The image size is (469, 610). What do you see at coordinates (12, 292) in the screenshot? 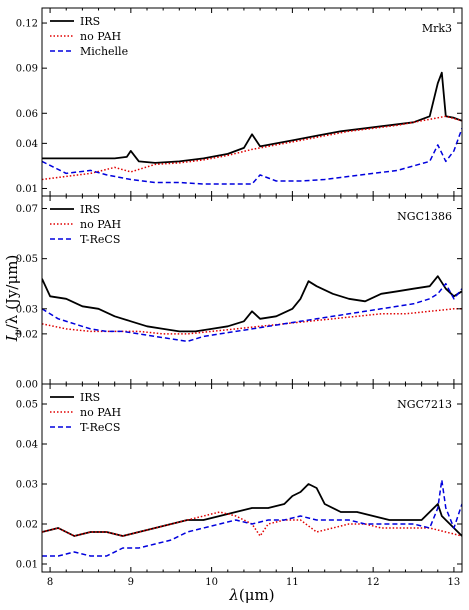
I see `y-axis-label-rest: /λ (Jy/μm)` at bounding box center [12, 292].